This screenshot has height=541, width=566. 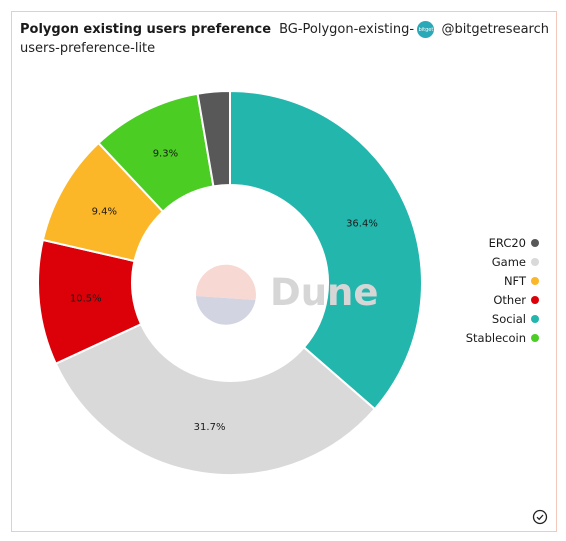 What do you see at coordinates (508, 318) in the screenshot?
I see `legend-label: Social` at bounding box center [508, 318].